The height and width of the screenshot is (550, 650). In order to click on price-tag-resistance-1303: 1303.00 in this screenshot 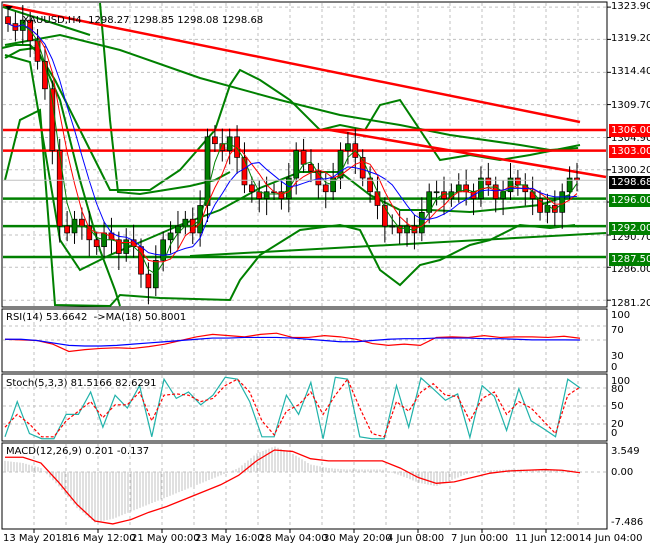, I will do `click(629, 151)`.